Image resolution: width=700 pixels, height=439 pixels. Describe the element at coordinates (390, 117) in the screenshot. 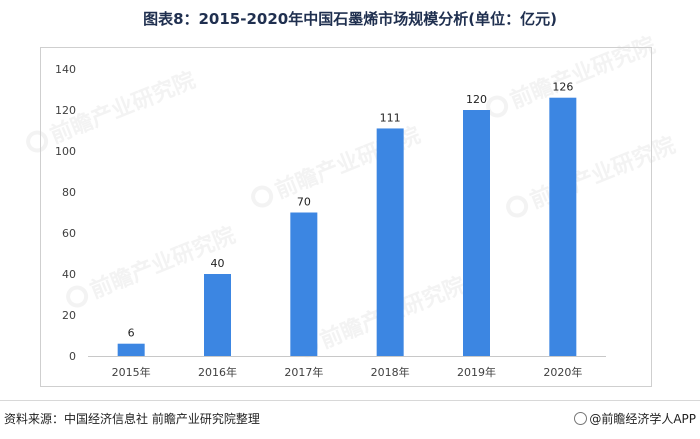

I see `data-label: 111` at that location.